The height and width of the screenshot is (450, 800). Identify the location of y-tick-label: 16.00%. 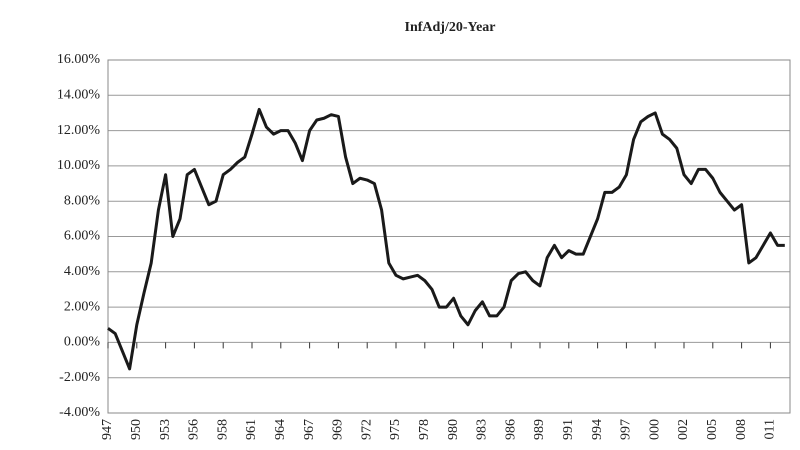
(79, 59).